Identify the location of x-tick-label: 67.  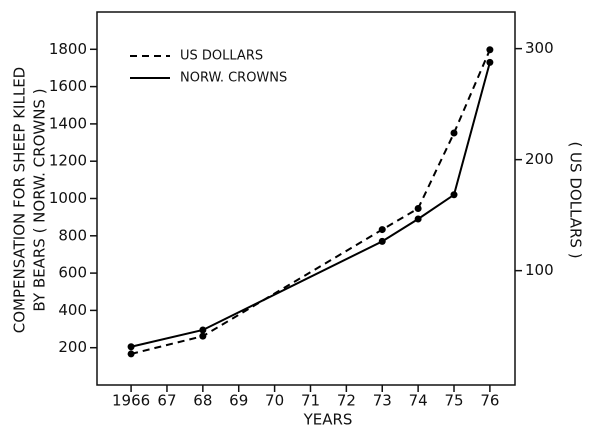
(166, 401).